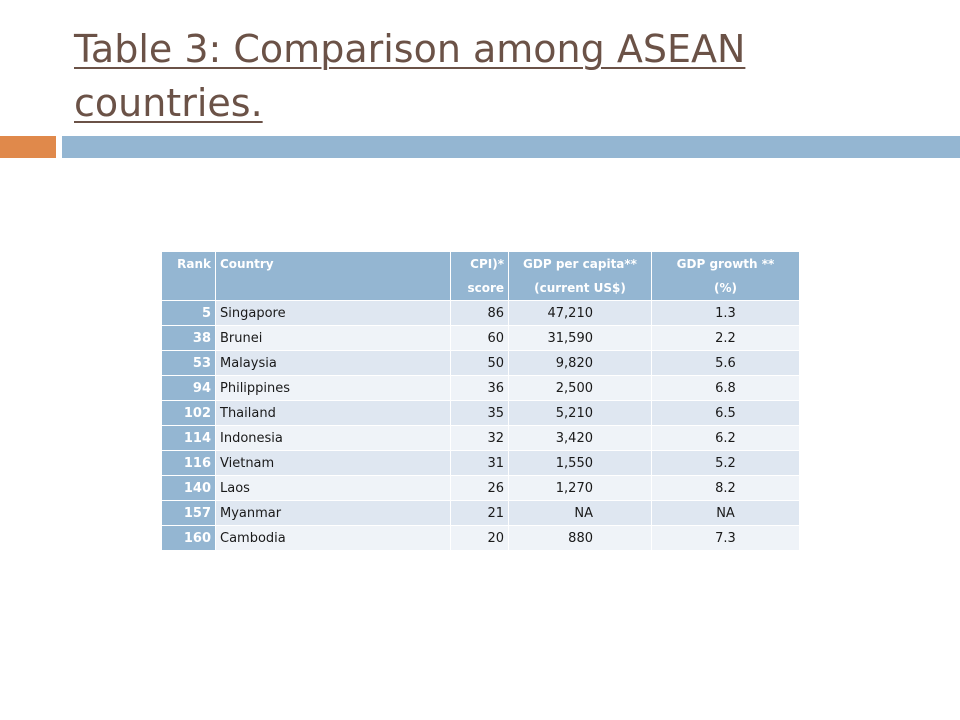 The width and height of the screenshot is (960, 720). I want to click on country-cell: Cambodia, so click(333, 538).